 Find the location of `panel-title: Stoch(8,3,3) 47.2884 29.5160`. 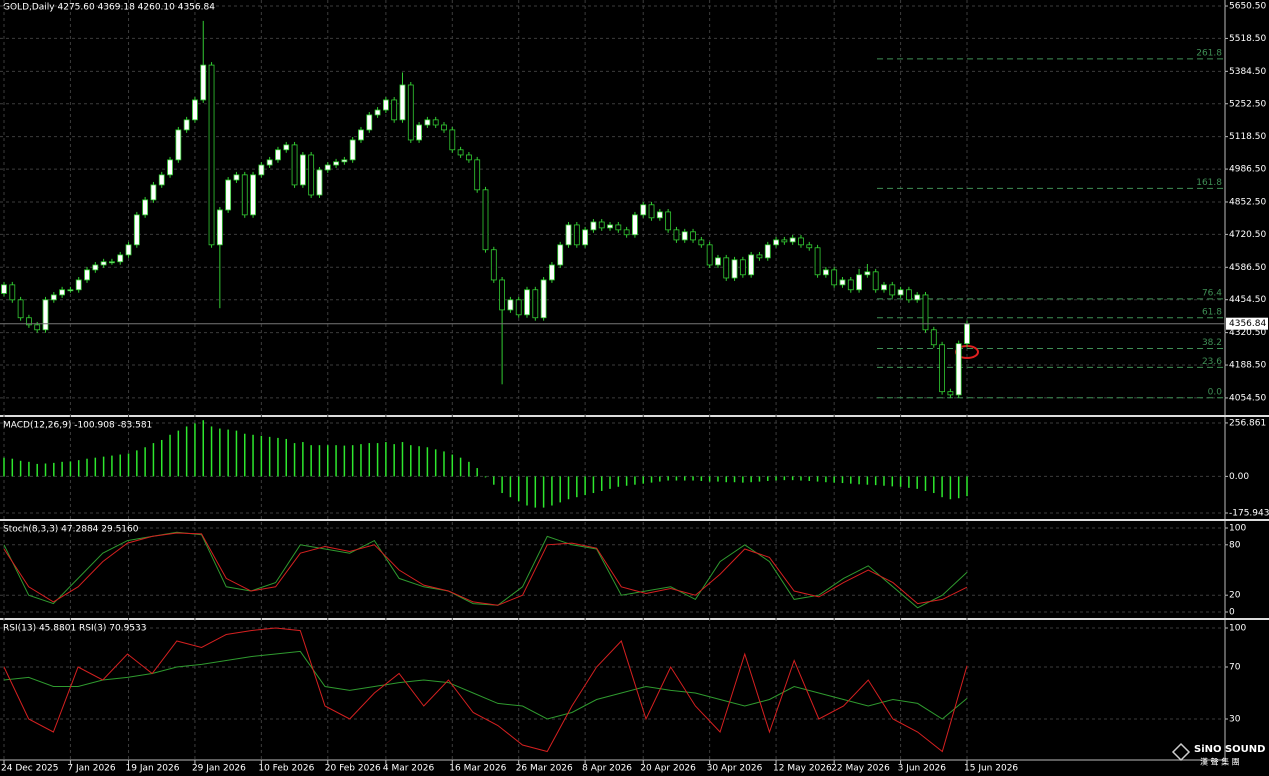

panel-title: Stoch(8,3,3) 47.2884 29.5160 is located at coordinates (71, 530).